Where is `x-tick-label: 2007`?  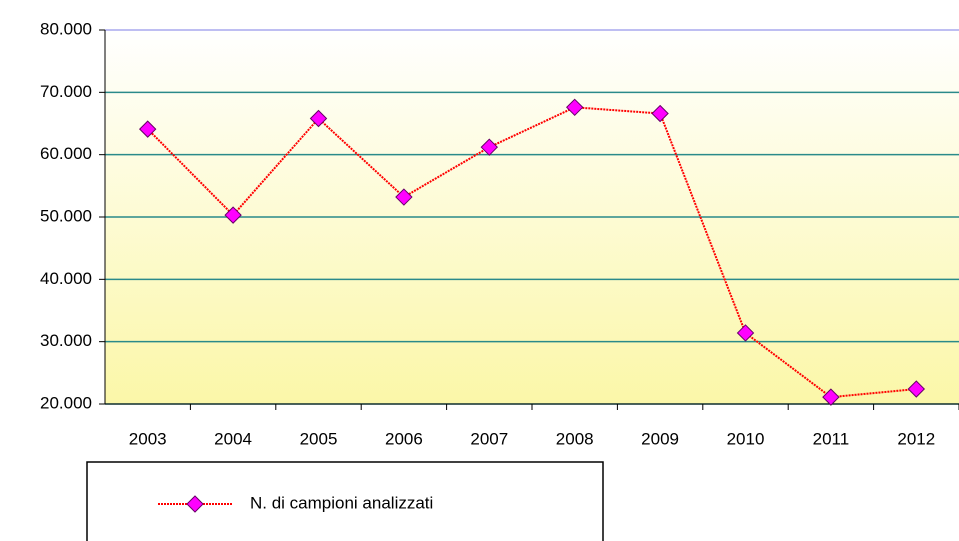 x-tick-label: 2007 is located at coordinates (489, 438).